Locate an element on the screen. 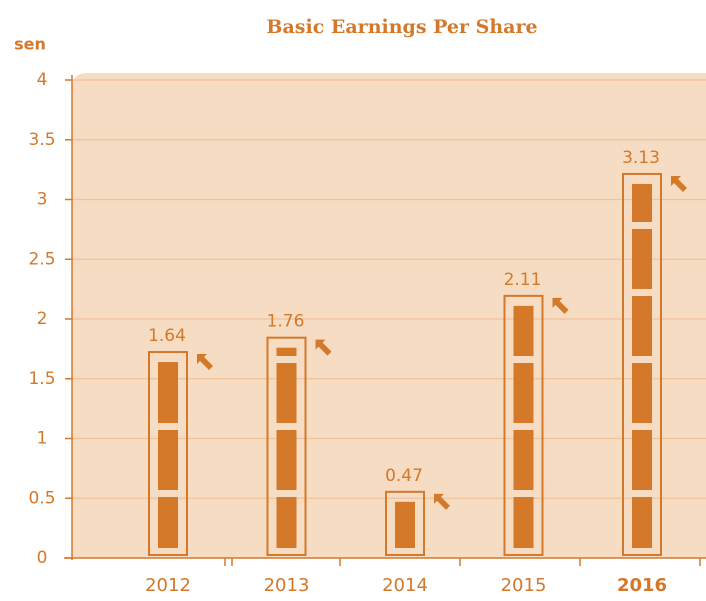 This screenshot has width=706, height=601. y-tick-label: 0.5 is located at coordinates (41, 498).